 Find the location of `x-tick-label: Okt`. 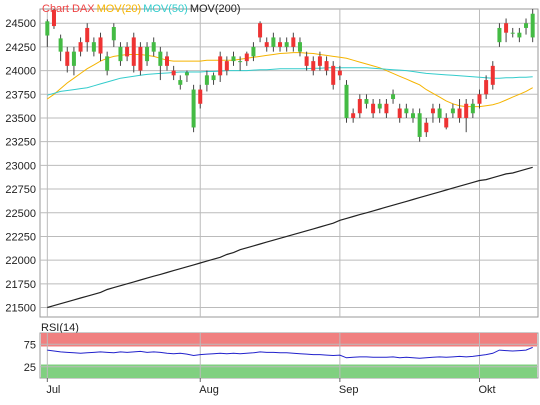

x-tick-label: Okt is located at coordinates (486, 390).